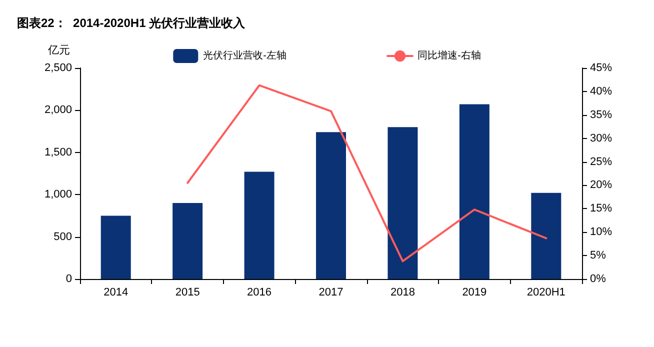 This screenshot has height=347, width=654. Describe the element at coordinates (58, 110) in the screenshot. I see `y-tick-label: 2,000` at that location.